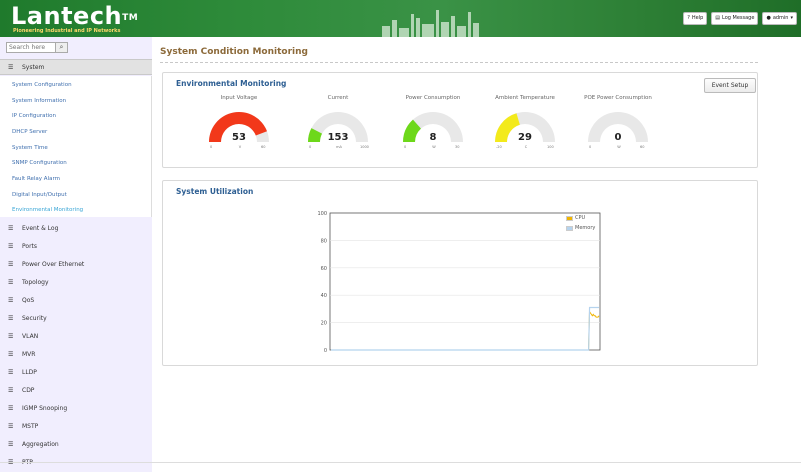  What do you see at coordinates (30, 336) in the screenshot?
I see `sidebar-item-label: VLAN` at bounding box center [30, 336].